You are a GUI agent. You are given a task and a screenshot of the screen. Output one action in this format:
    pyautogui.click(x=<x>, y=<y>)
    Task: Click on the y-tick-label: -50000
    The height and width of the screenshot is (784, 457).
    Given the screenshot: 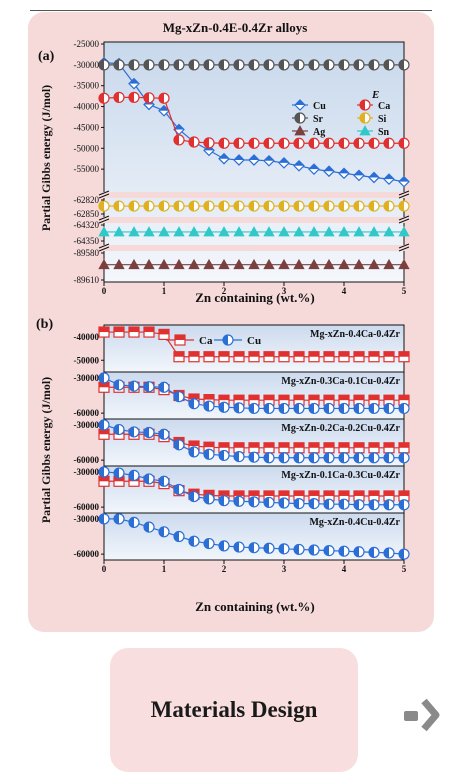 What is the action you would take?
    pyautogui.click(x=87, y=360)
    